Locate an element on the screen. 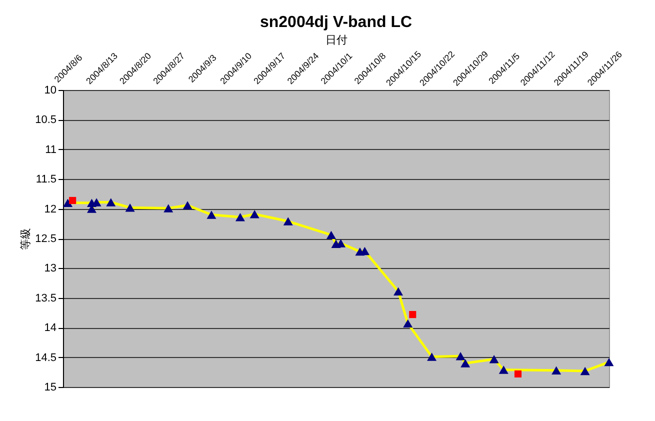 This screenshot has width=655, height=421. y-tick-label: 12.5 is located at coordinates (45, 239).